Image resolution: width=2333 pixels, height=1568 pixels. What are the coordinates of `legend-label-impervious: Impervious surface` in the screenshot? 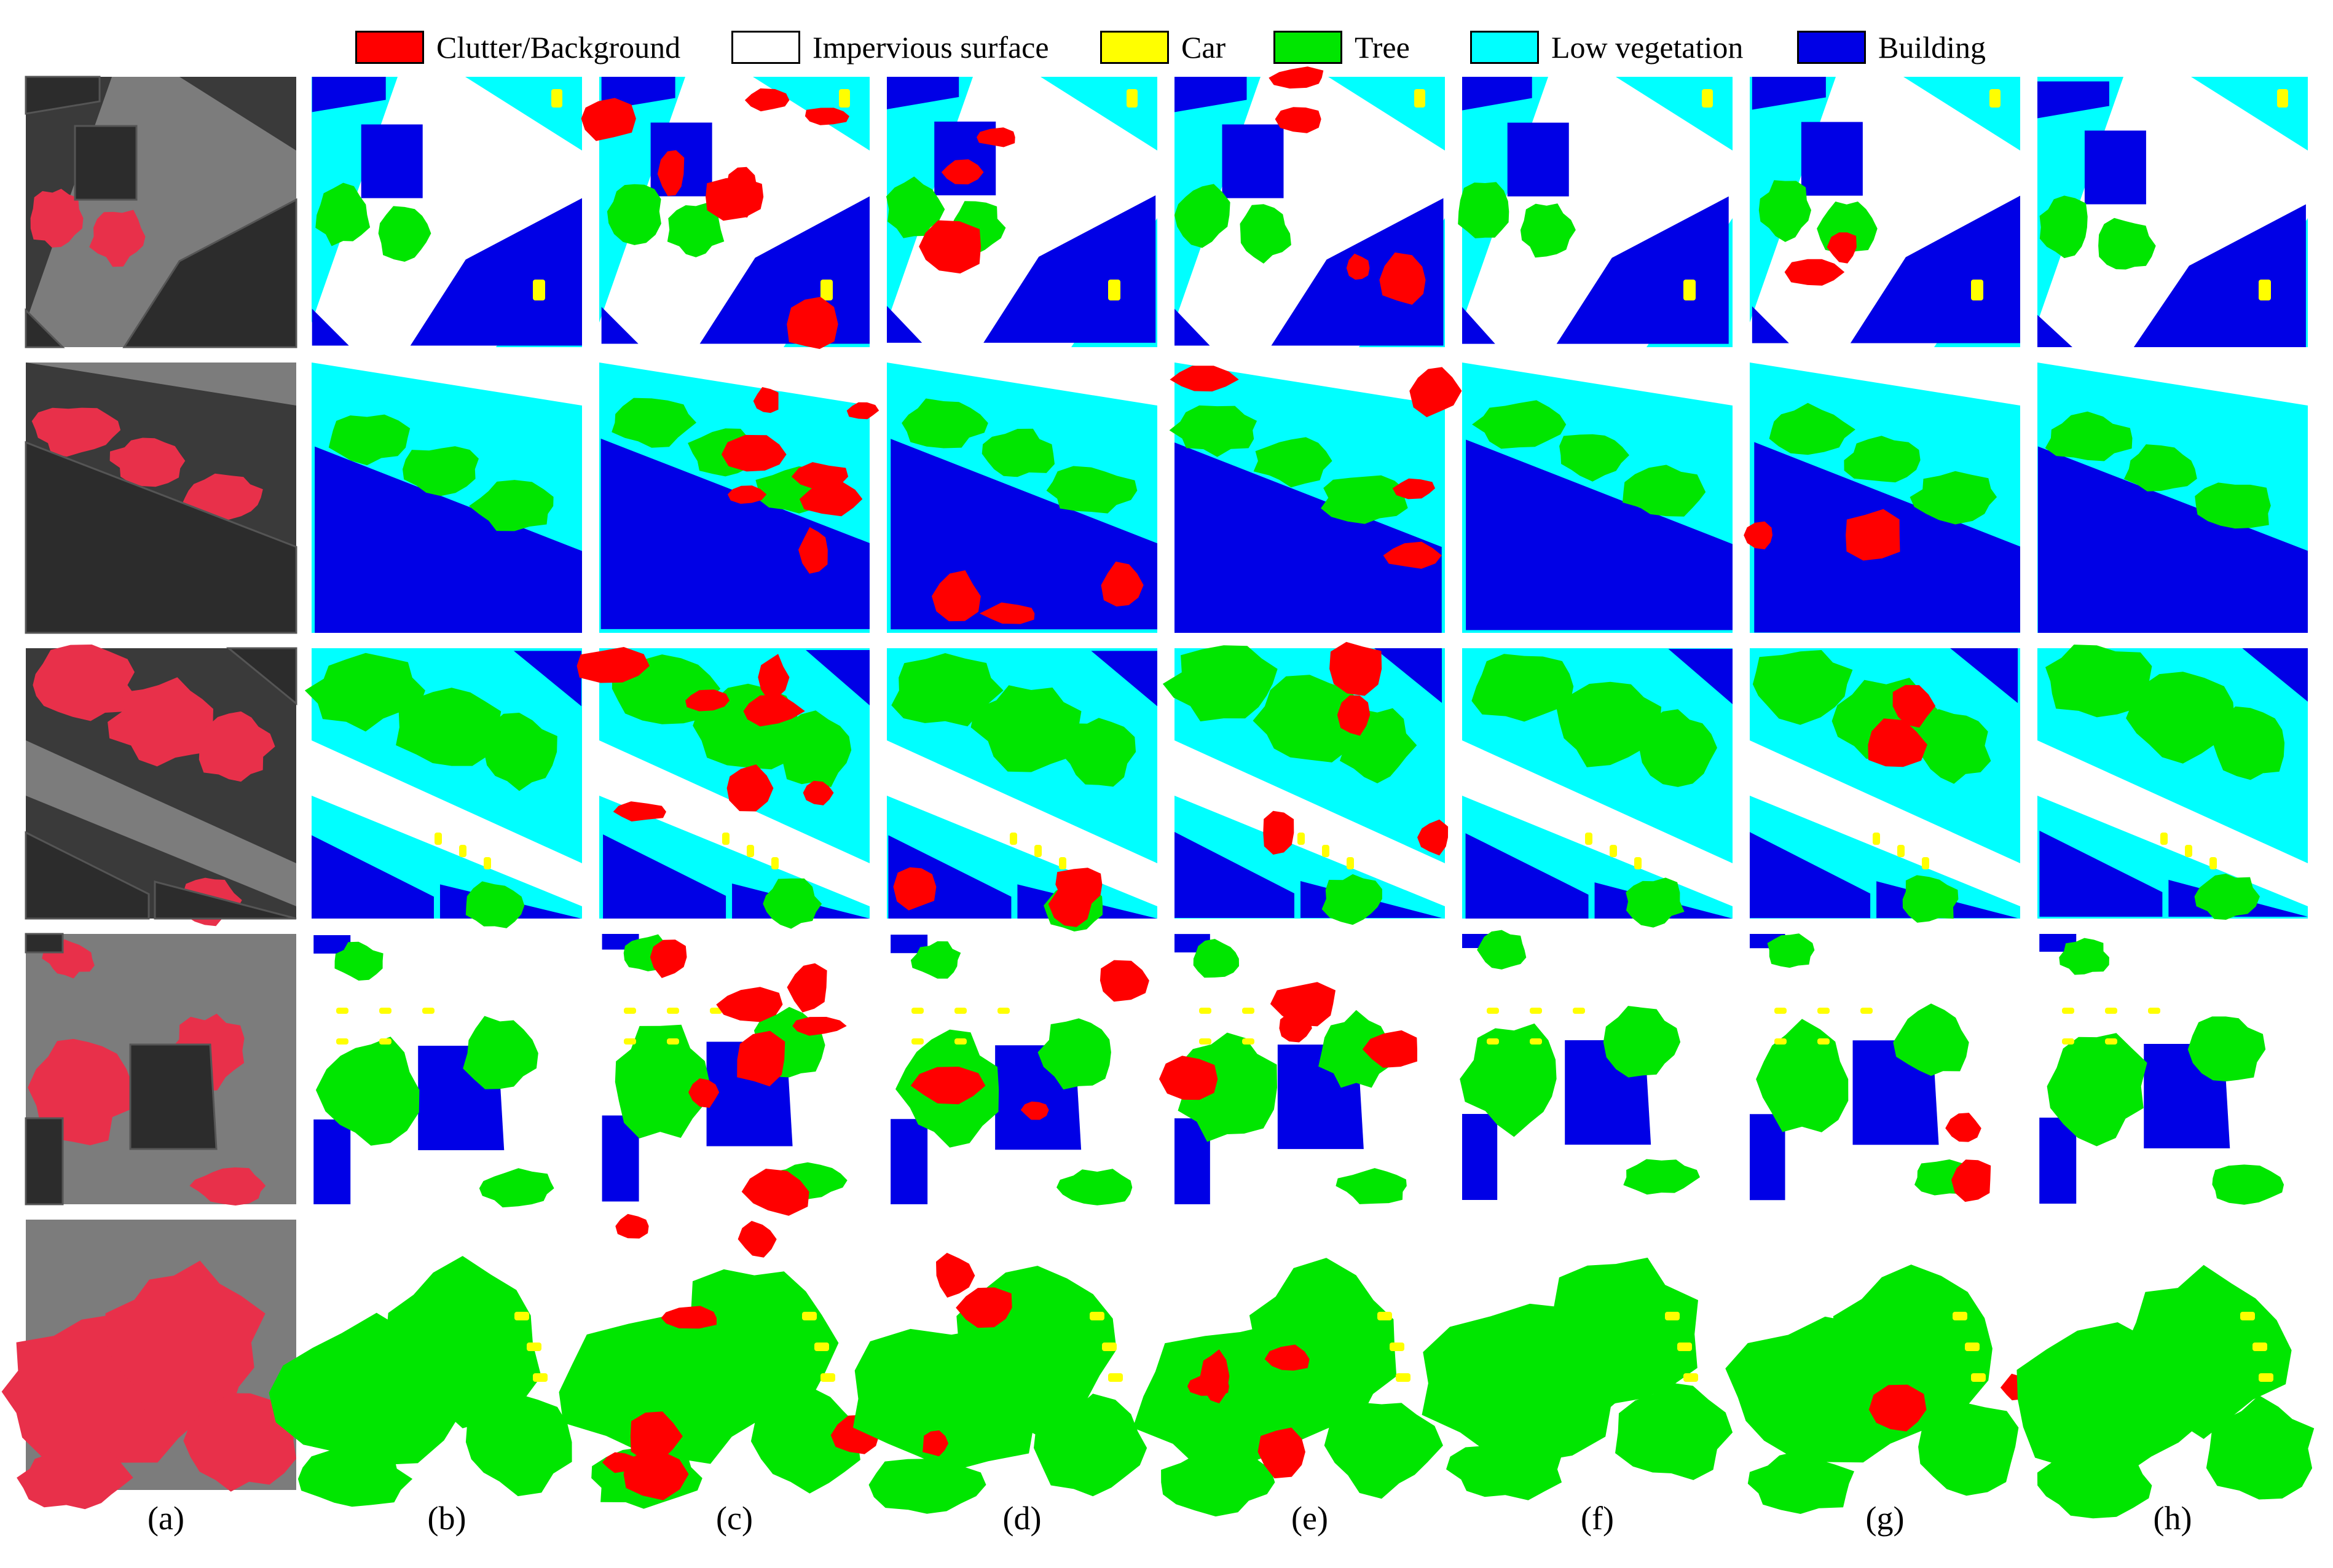 It's located at (930, 47).